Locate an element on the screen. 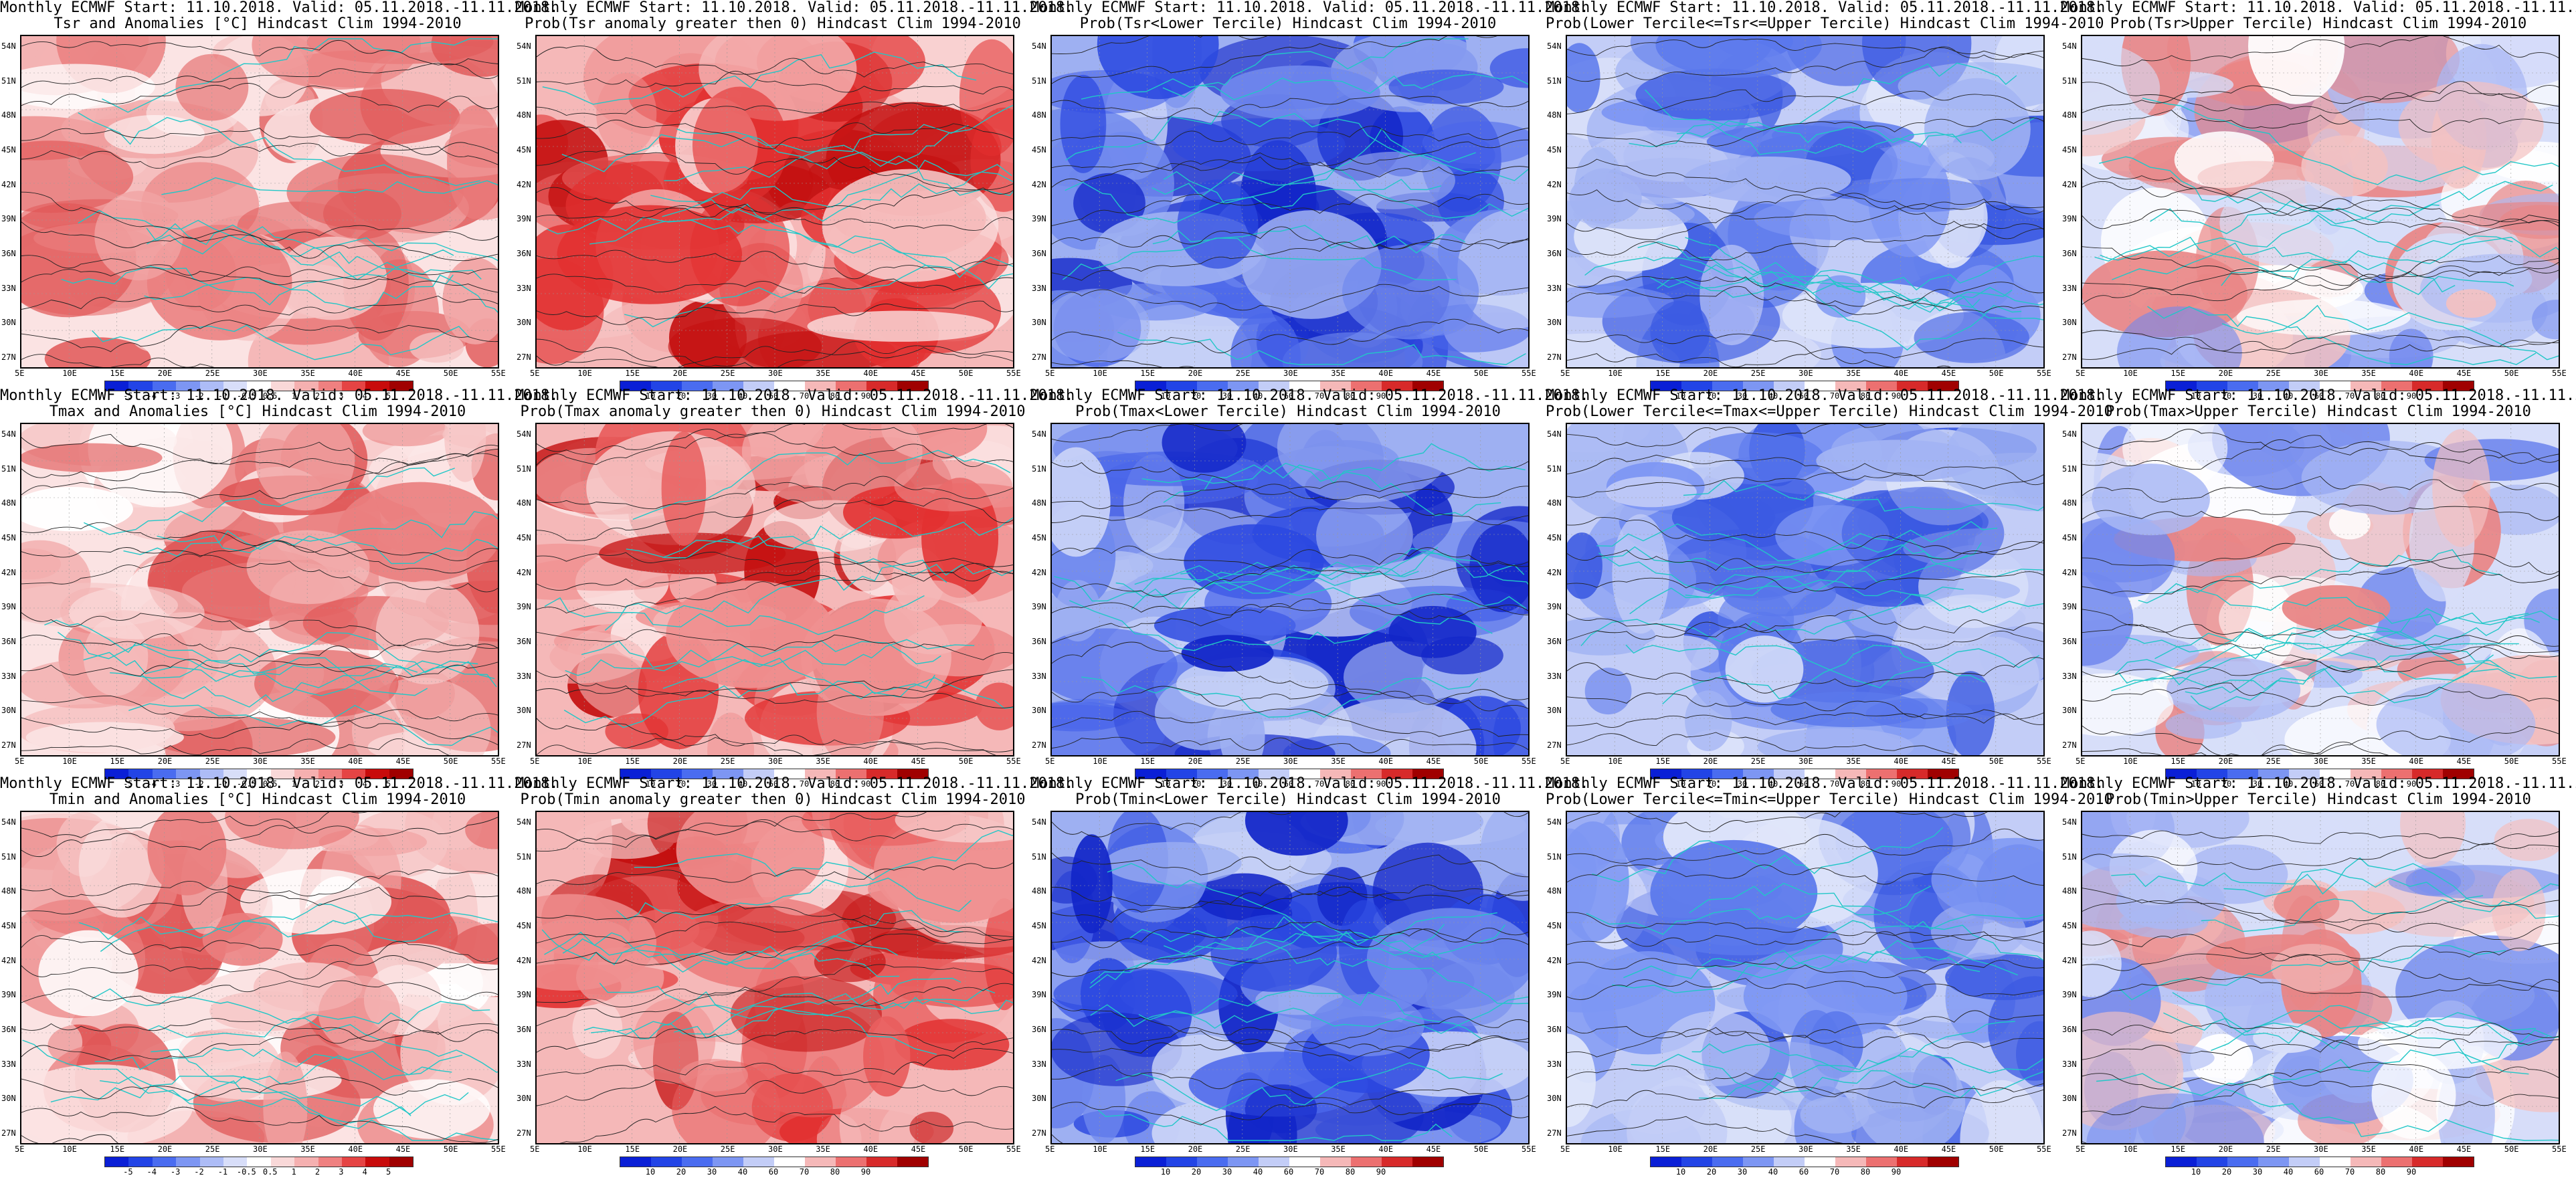 The width and height of the screenshot is (2576, 1204). latitude-tick-label: 48N is located at coordinates (2069, 503).